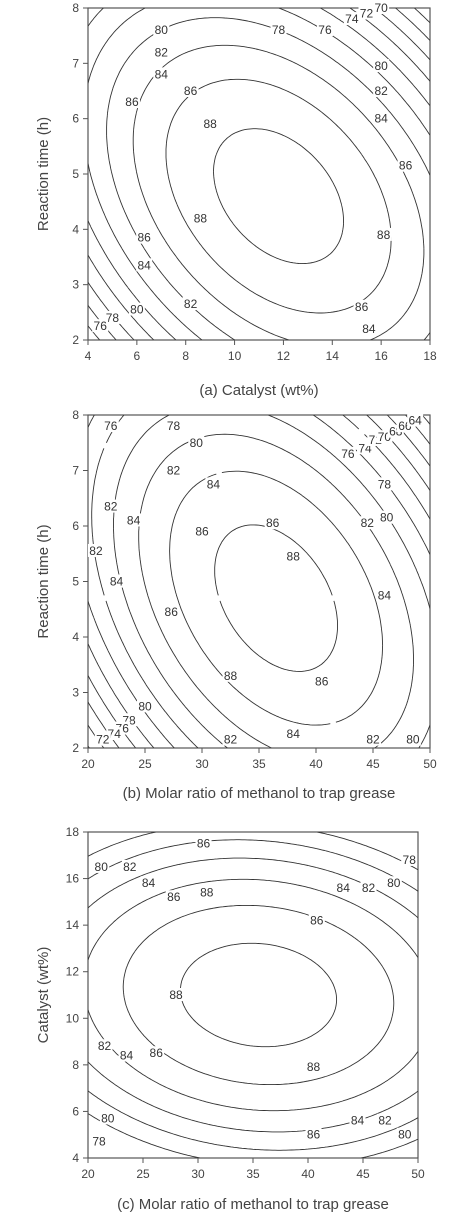 The image size is (474, 1222). What do you see at coordinates (333, 356) in the screenshot?
I see `x-tick-label: 14` at bounding box center [333, 356].